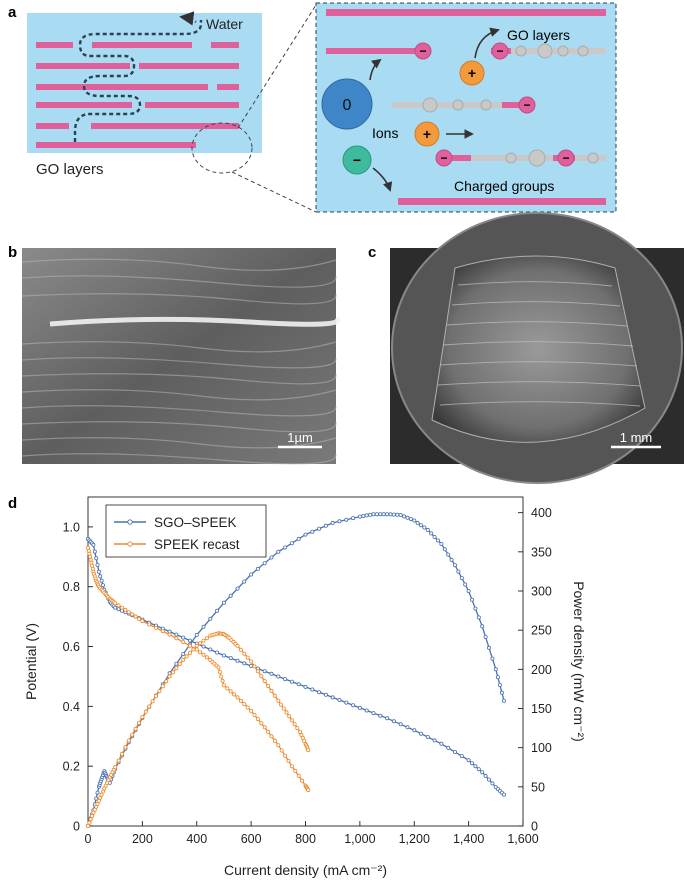 This screenshot has width=687, height=883. I want to click on positive-ion-symbol: +, so click(472, 73).